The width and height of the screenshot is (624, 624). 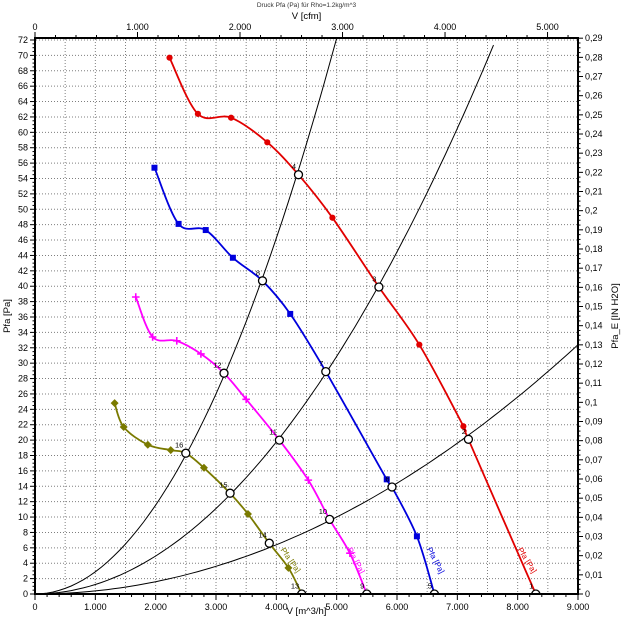 What do you see at coordinates (547, 27) in the screenshot?
I see `tick-label: 5.000` at bounding box center [547, 27].